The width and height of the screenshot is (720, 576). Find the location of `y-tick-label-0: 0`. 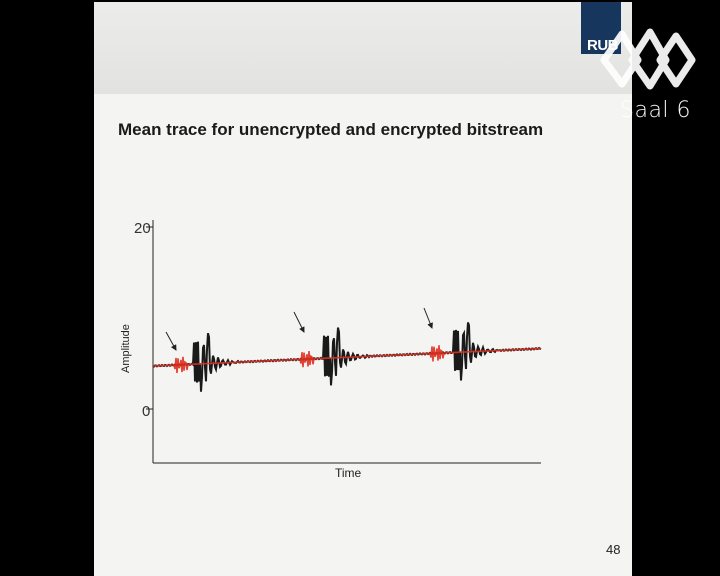

y-tick-label-0: 0 is located at coordinates (146, 411).